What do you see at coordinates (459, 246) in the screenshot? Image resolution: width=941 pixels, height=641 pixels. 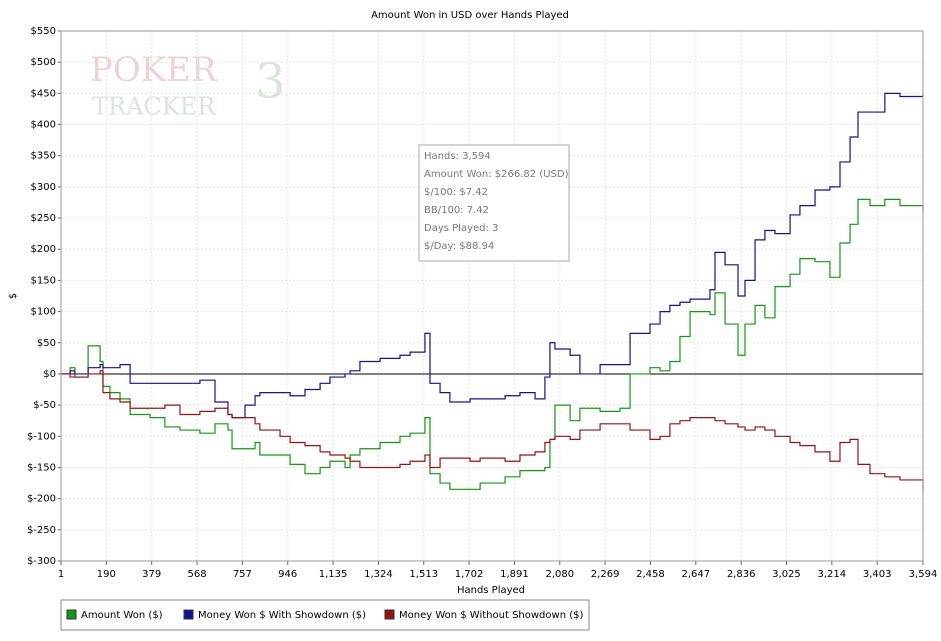 I see `tooltip-line: $/Day: $88.94` at bounding box center [459, 246].